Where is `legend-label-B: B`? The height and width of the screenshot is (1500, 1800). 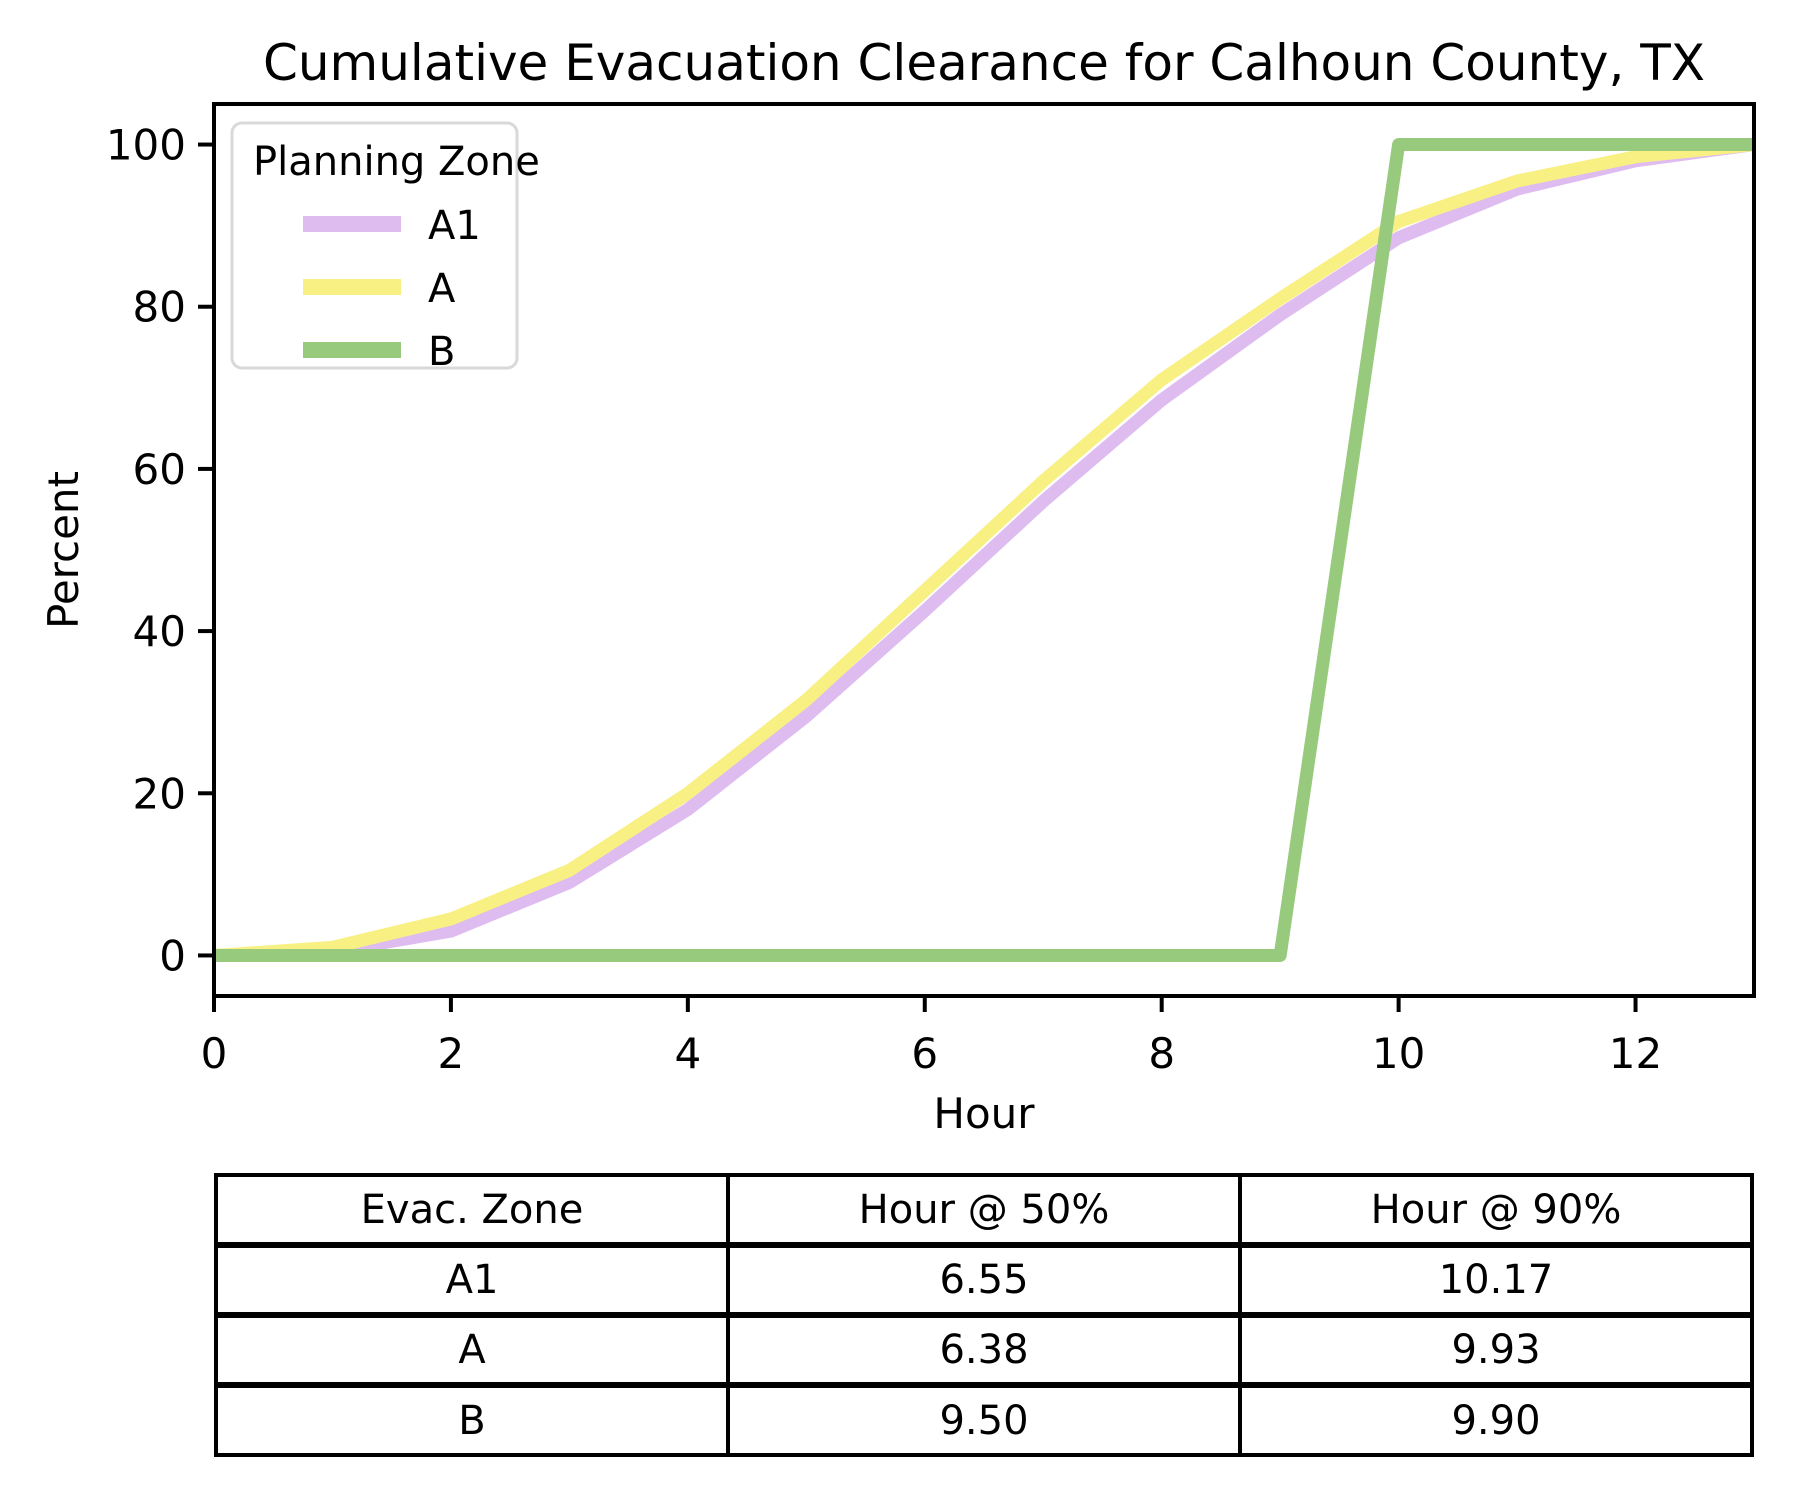 legend-label-B: B is located at coordinates (441, 352).